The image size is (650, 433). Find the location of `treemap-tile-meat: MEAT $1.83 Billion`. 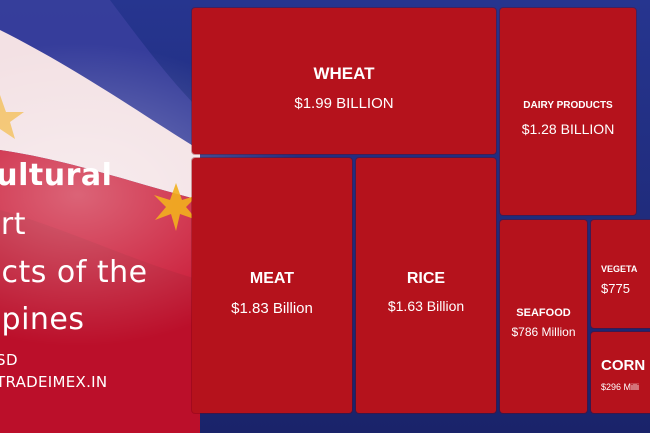

treemap-tile-meat: MEAT $1.83 Billion is located at coordinates (272, 285).